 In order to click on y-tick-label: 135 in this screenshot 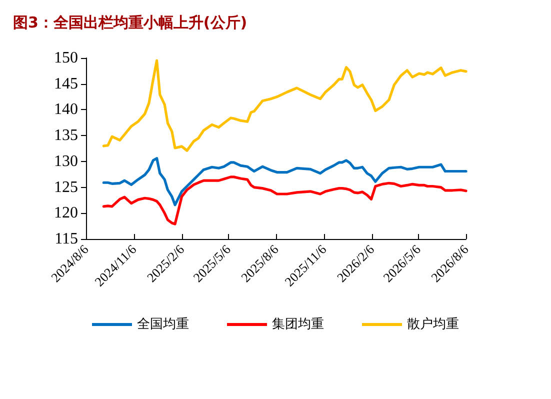, I will do `click(66, 135)`.